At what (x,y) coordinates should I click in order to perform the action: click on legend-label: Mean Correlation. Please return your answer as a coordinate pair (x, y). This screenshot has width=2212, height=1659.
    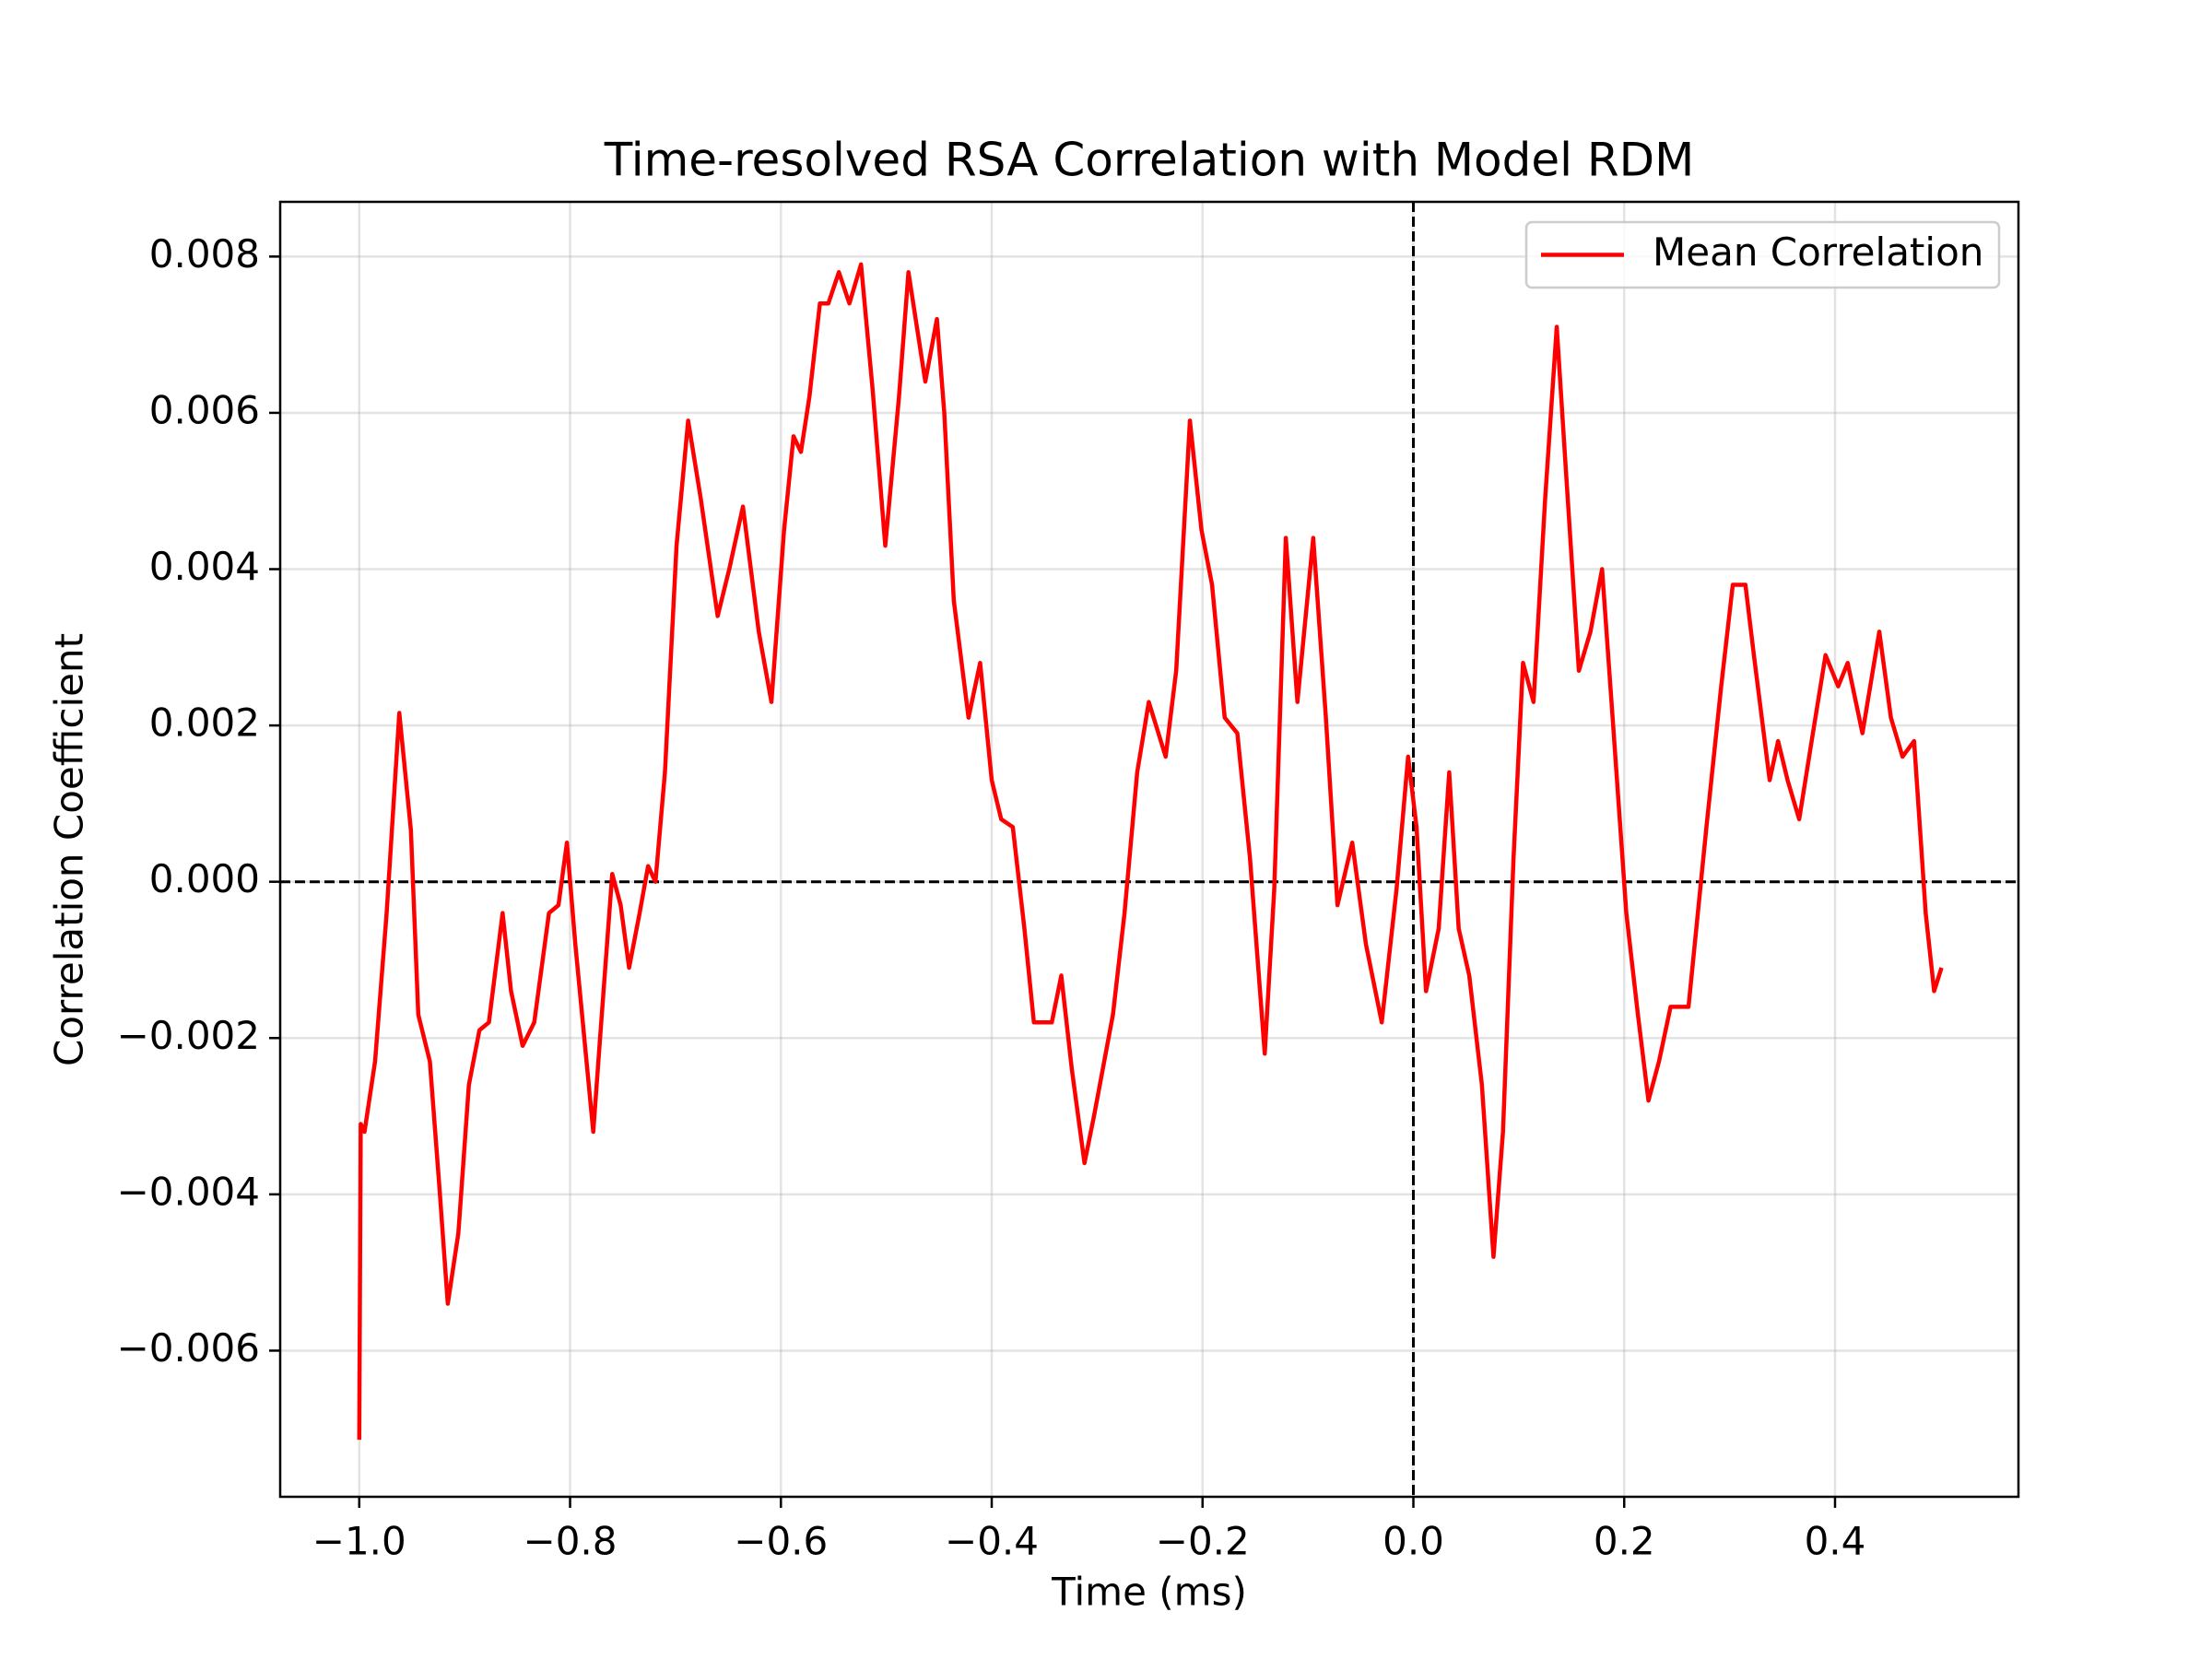
    Looking at the image, I should click on (1818, 252).